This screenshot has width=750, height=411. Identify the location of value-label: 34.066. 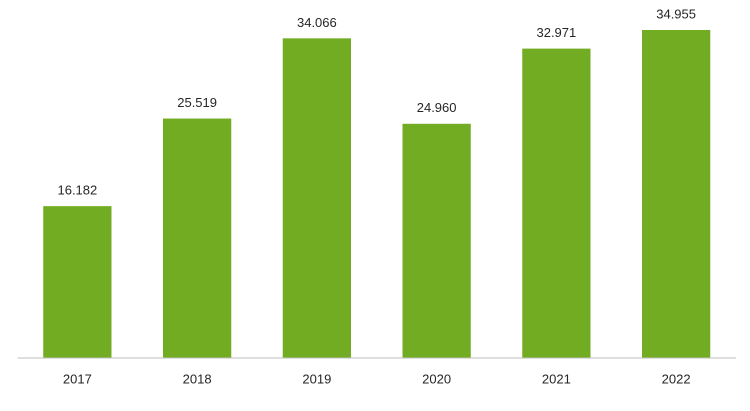
(317, 22).